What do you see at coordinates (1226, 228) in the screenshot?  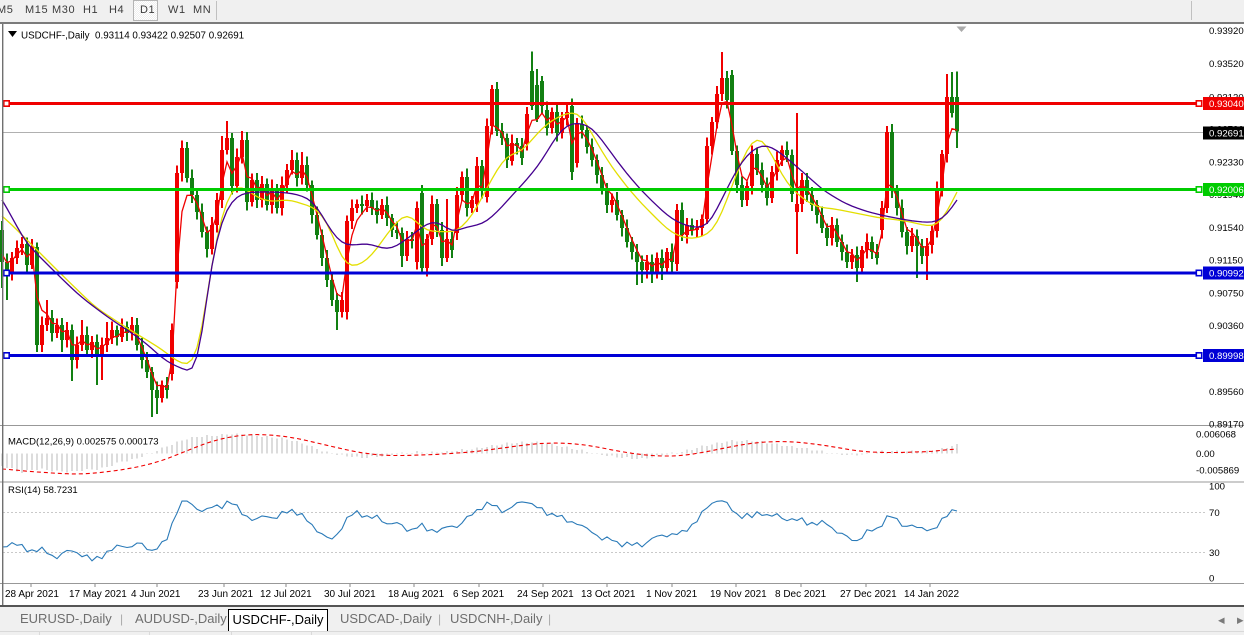 I see `svg-text: 0.91540` at bounding box center [1226, 228].